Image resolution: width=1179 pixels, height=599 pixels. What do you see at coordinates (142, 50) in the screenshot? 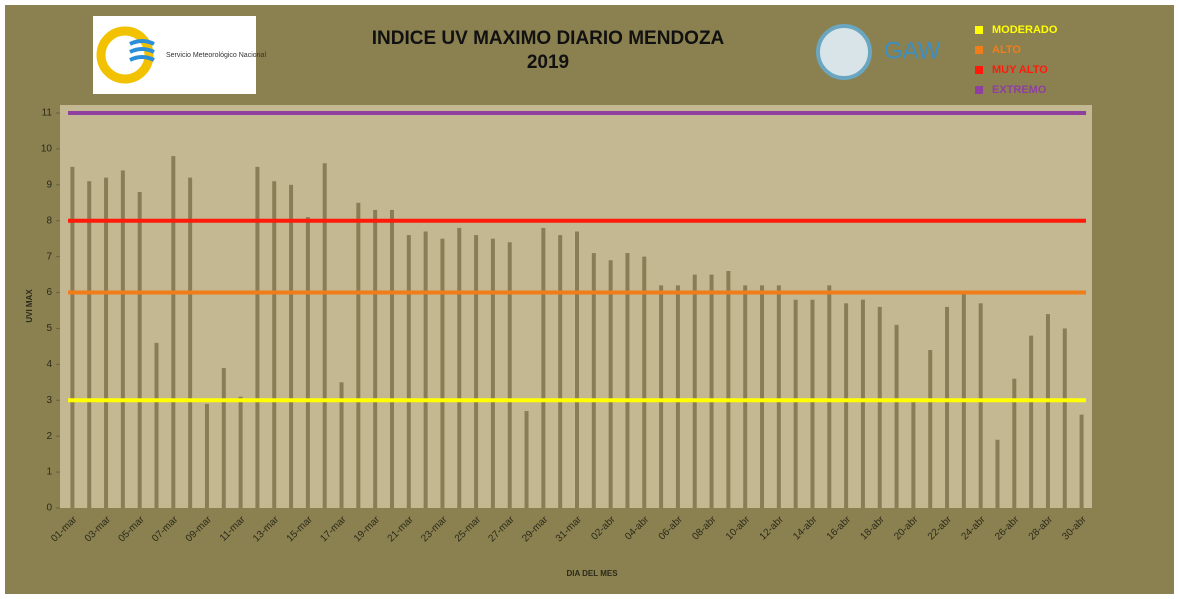
I see `smn-logo-waves` at bounding box center [142, 50].